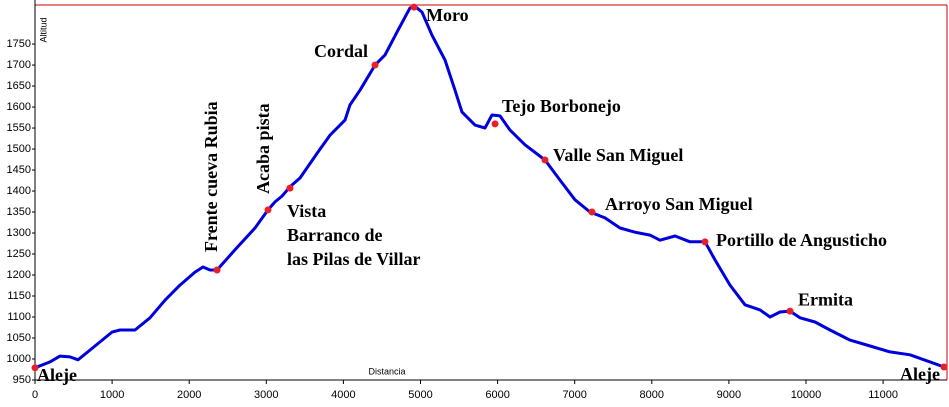 The image size is (949, 407). I want to click on y-tick-label: 1150, so click(19, 296).